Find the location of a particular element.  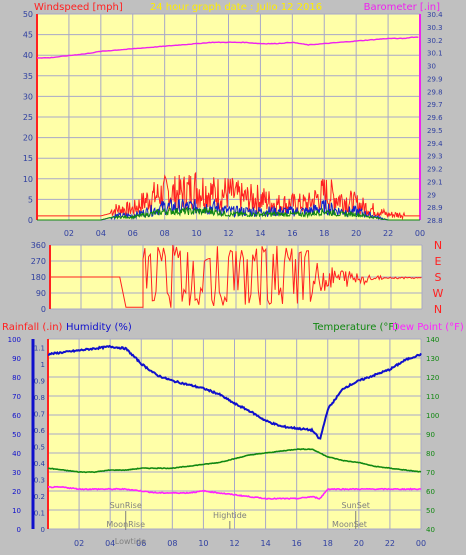

direction-tick-label: 90 is located at coordinates (41, 293).